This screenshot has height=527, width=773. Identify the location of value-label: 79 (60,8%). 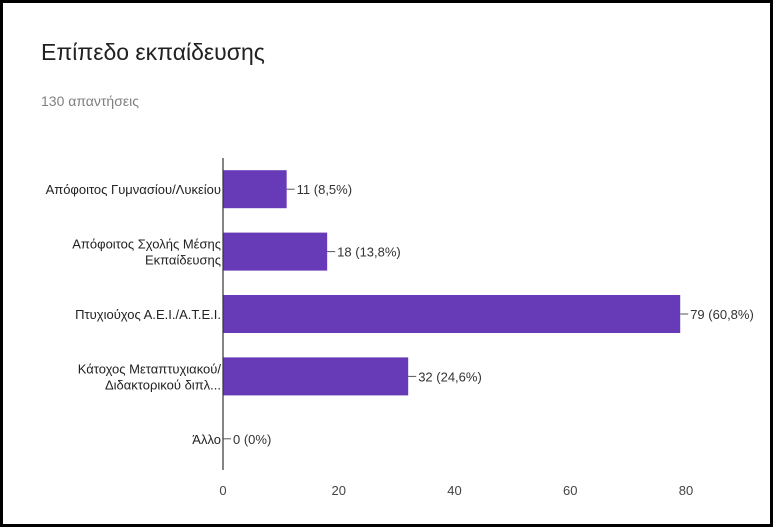
(722, 314).